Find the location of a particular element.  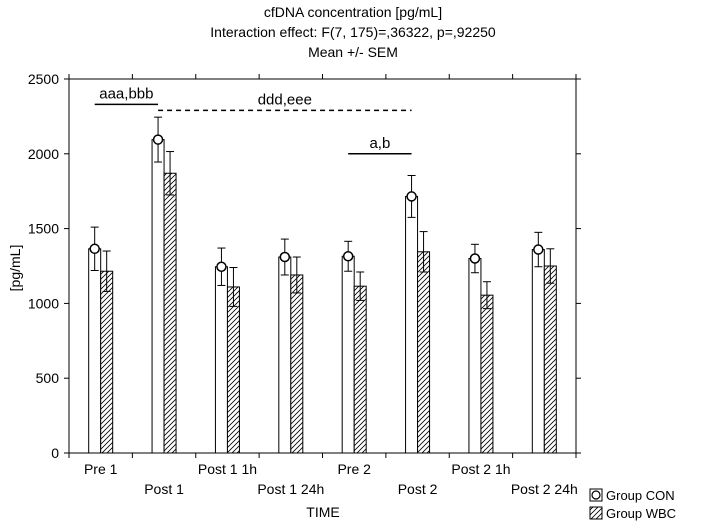

x-tick-label: Post 2 24h is located at coordinates (544, 489).